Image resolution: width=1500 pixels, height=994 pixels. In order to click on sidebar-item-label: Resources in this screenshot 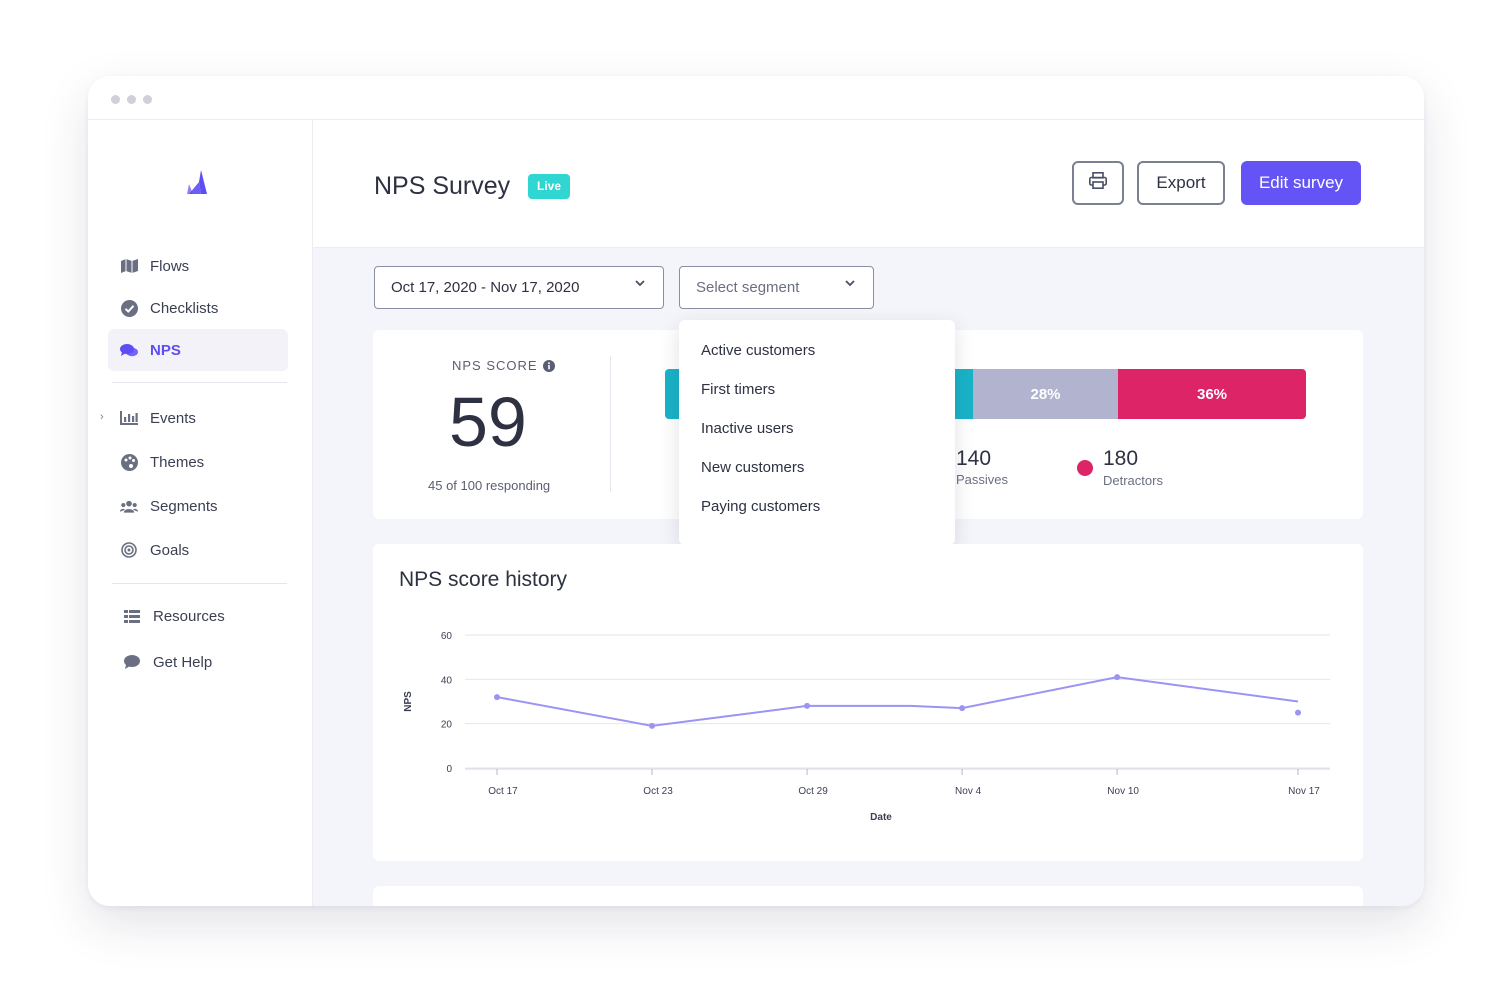, I will do `click(189, 616)`.